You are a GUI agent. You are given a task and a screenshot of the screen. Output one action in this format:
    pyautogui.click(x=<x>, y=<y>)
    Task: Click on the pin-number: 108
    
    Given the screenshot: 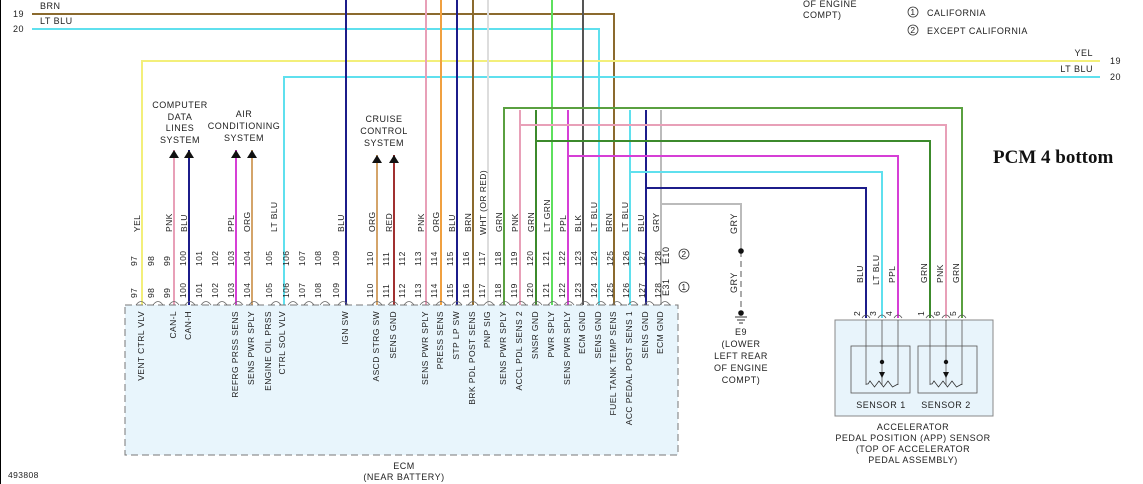 What is the action you would take?
    pyautogui.click(x=318, y=290)
    